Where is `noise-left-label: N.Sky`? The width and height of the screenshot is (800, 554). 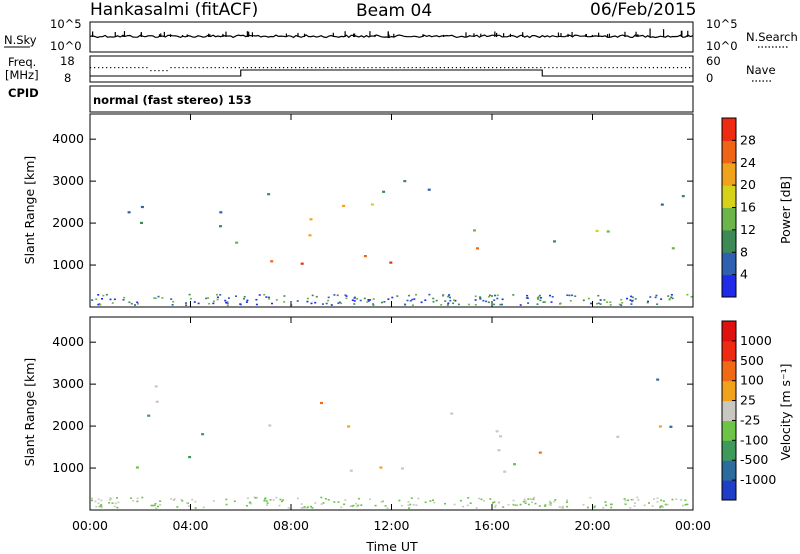 noise-left-label: N.Sky is located at coordinates (20, 40).